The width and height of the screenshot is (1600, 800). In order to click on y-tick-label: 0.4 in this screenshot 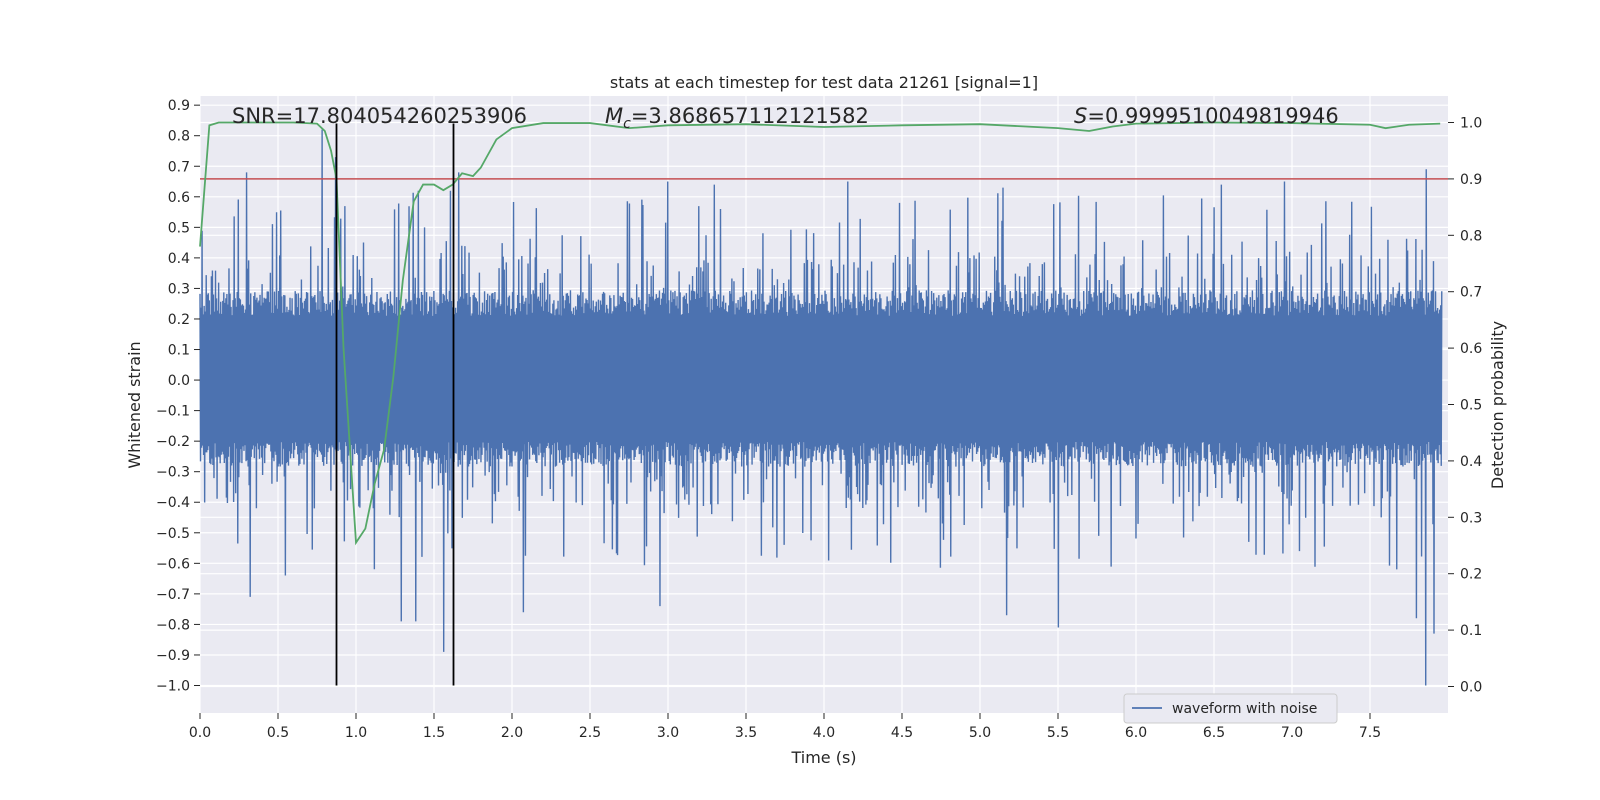, I will do `click(179, 259)`.